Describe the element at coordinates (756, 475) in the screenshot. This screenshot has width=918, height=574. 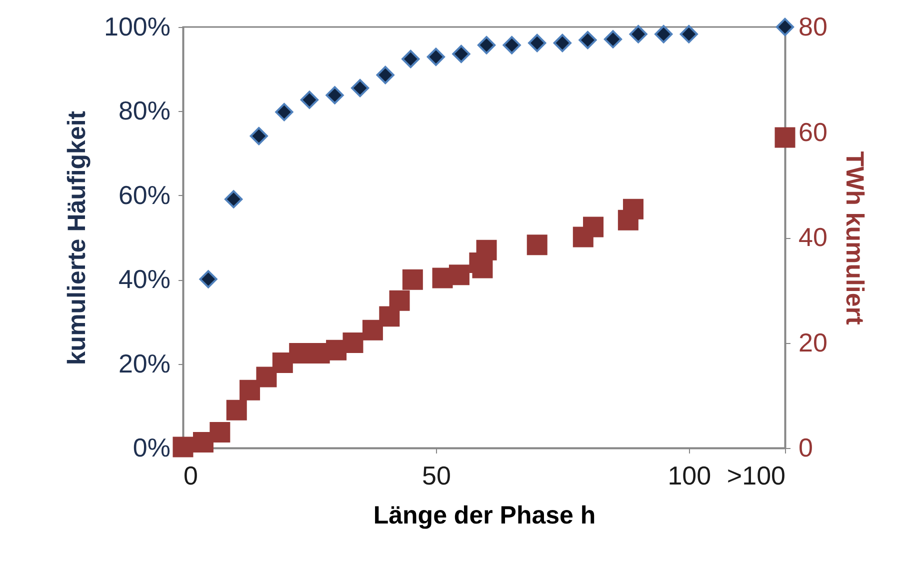
I see `x-tick-label: >100` at that location.